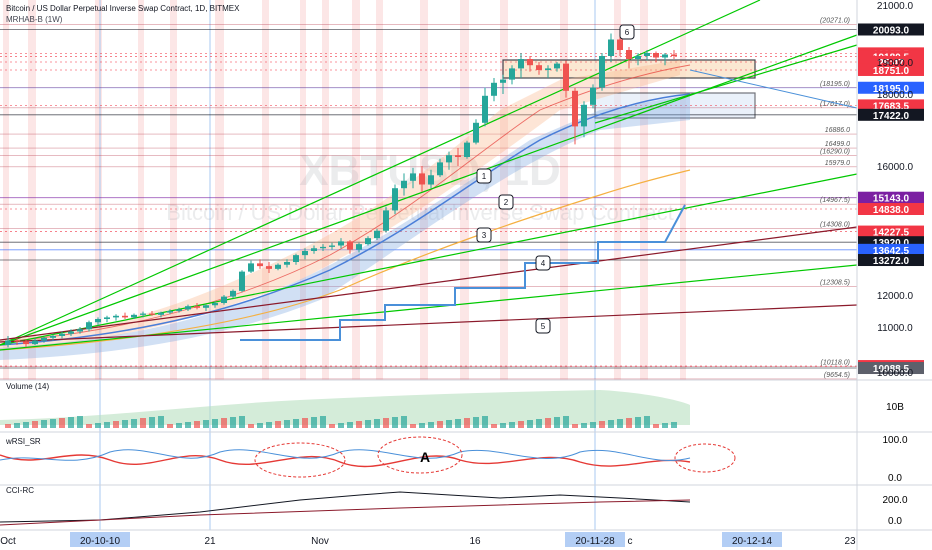 This screenshot has height=550, width=932. Describe the element at coordinates (345, 512) in the screenshot. I see `cci-signal` at that location.